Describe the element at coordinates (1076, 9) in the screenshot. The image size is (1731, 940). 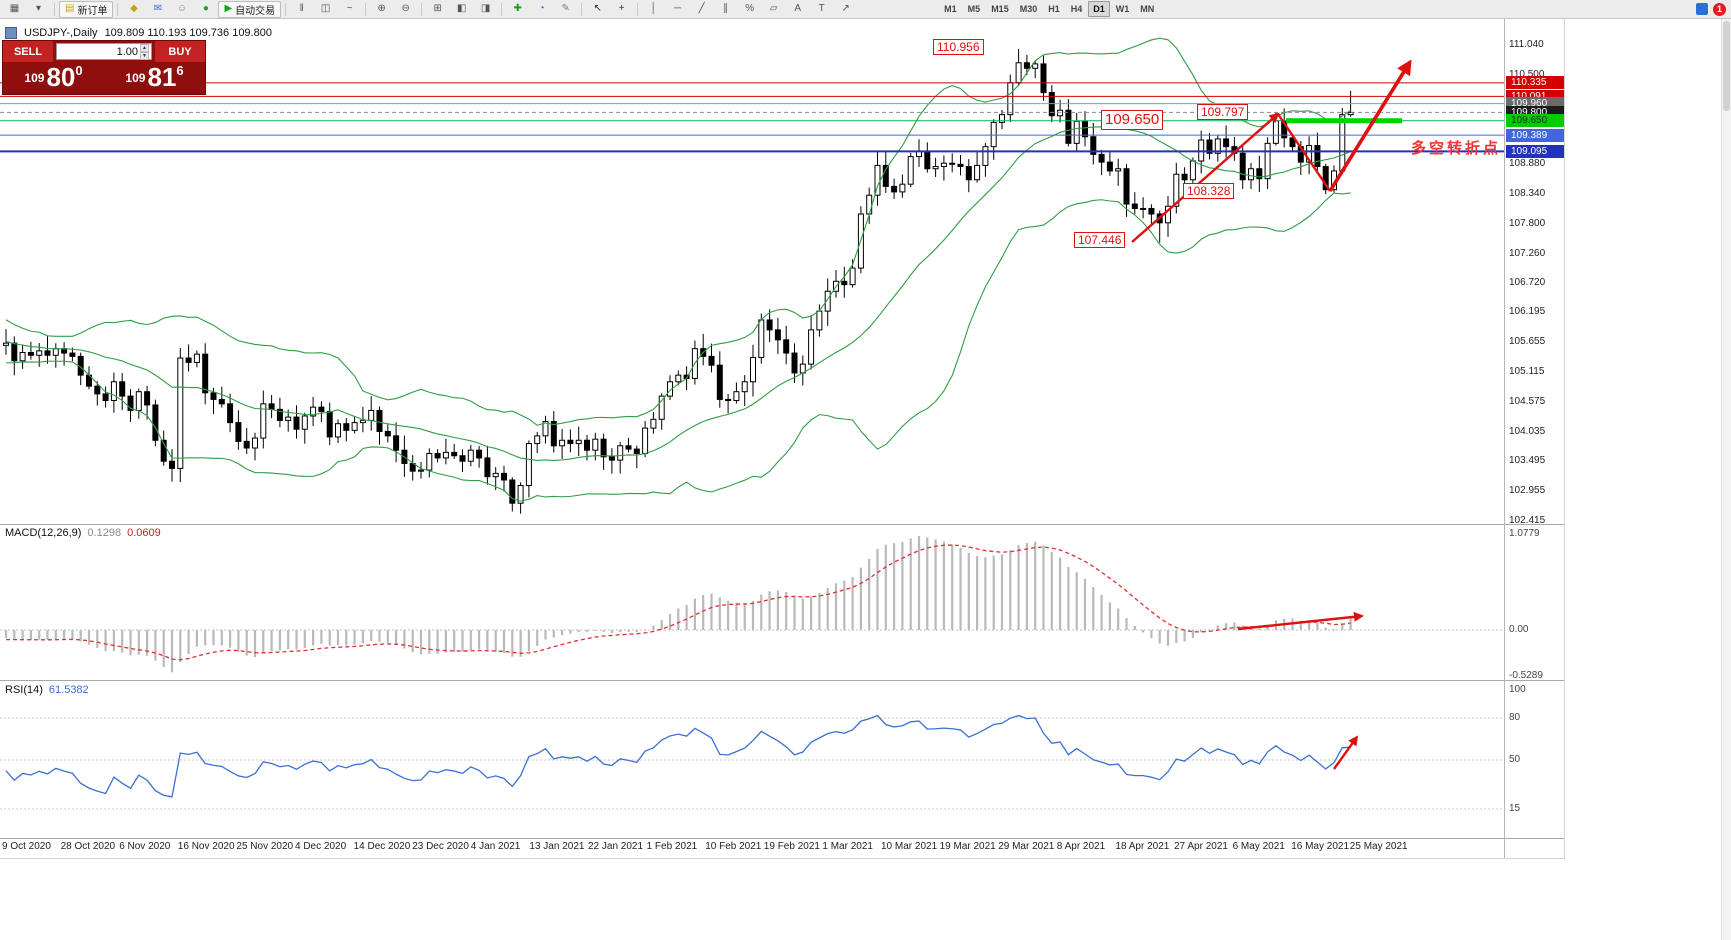
I see `timeframe-h4: H4` at that location.